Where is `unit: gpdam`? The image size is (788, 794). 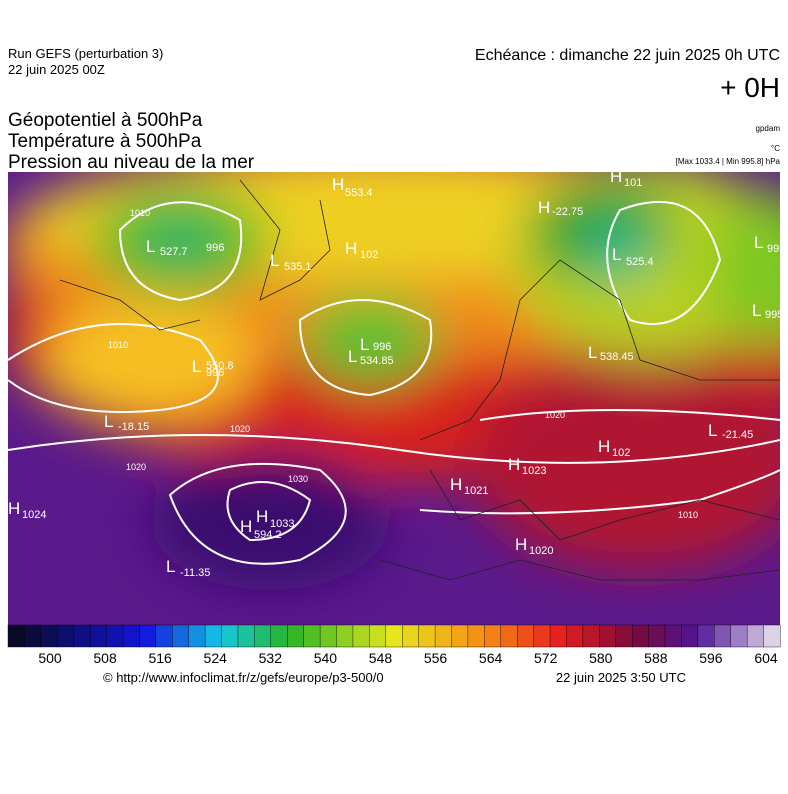
unit: gpdam is located at coordinates (768, 128).